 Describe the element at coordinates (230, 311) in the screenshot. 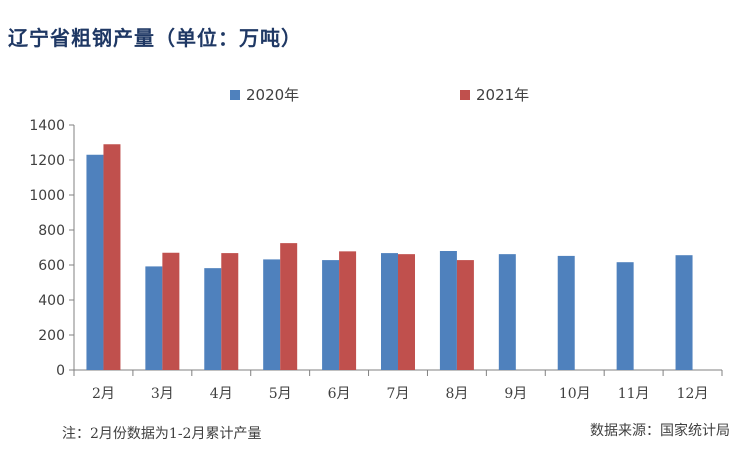

I see `bar-2021年-4月` at that location.